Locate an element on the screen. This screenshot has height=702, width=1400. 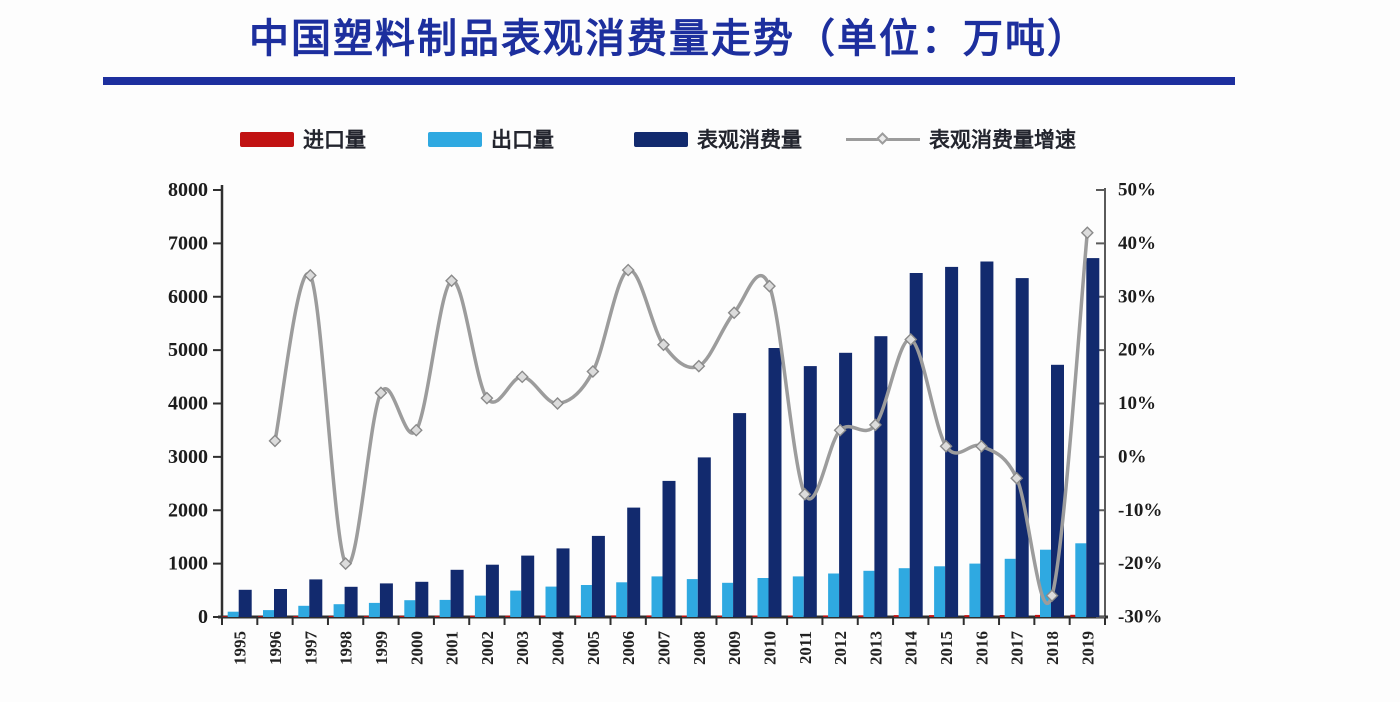
x-axis-year-label: 2006 is located at coordinates (628, 648).